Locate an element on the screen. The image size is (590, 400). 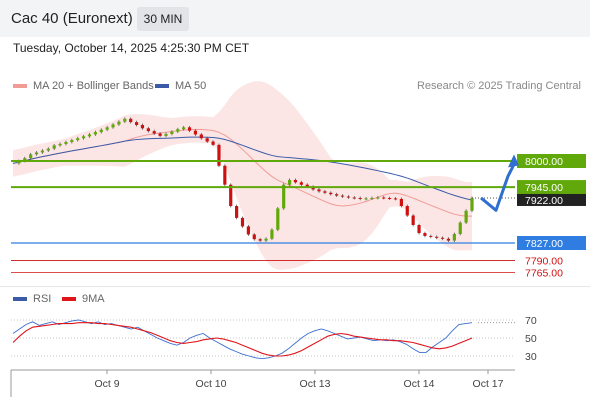
x-tick-label: Oct 9 is located at coordinates (106, 384).